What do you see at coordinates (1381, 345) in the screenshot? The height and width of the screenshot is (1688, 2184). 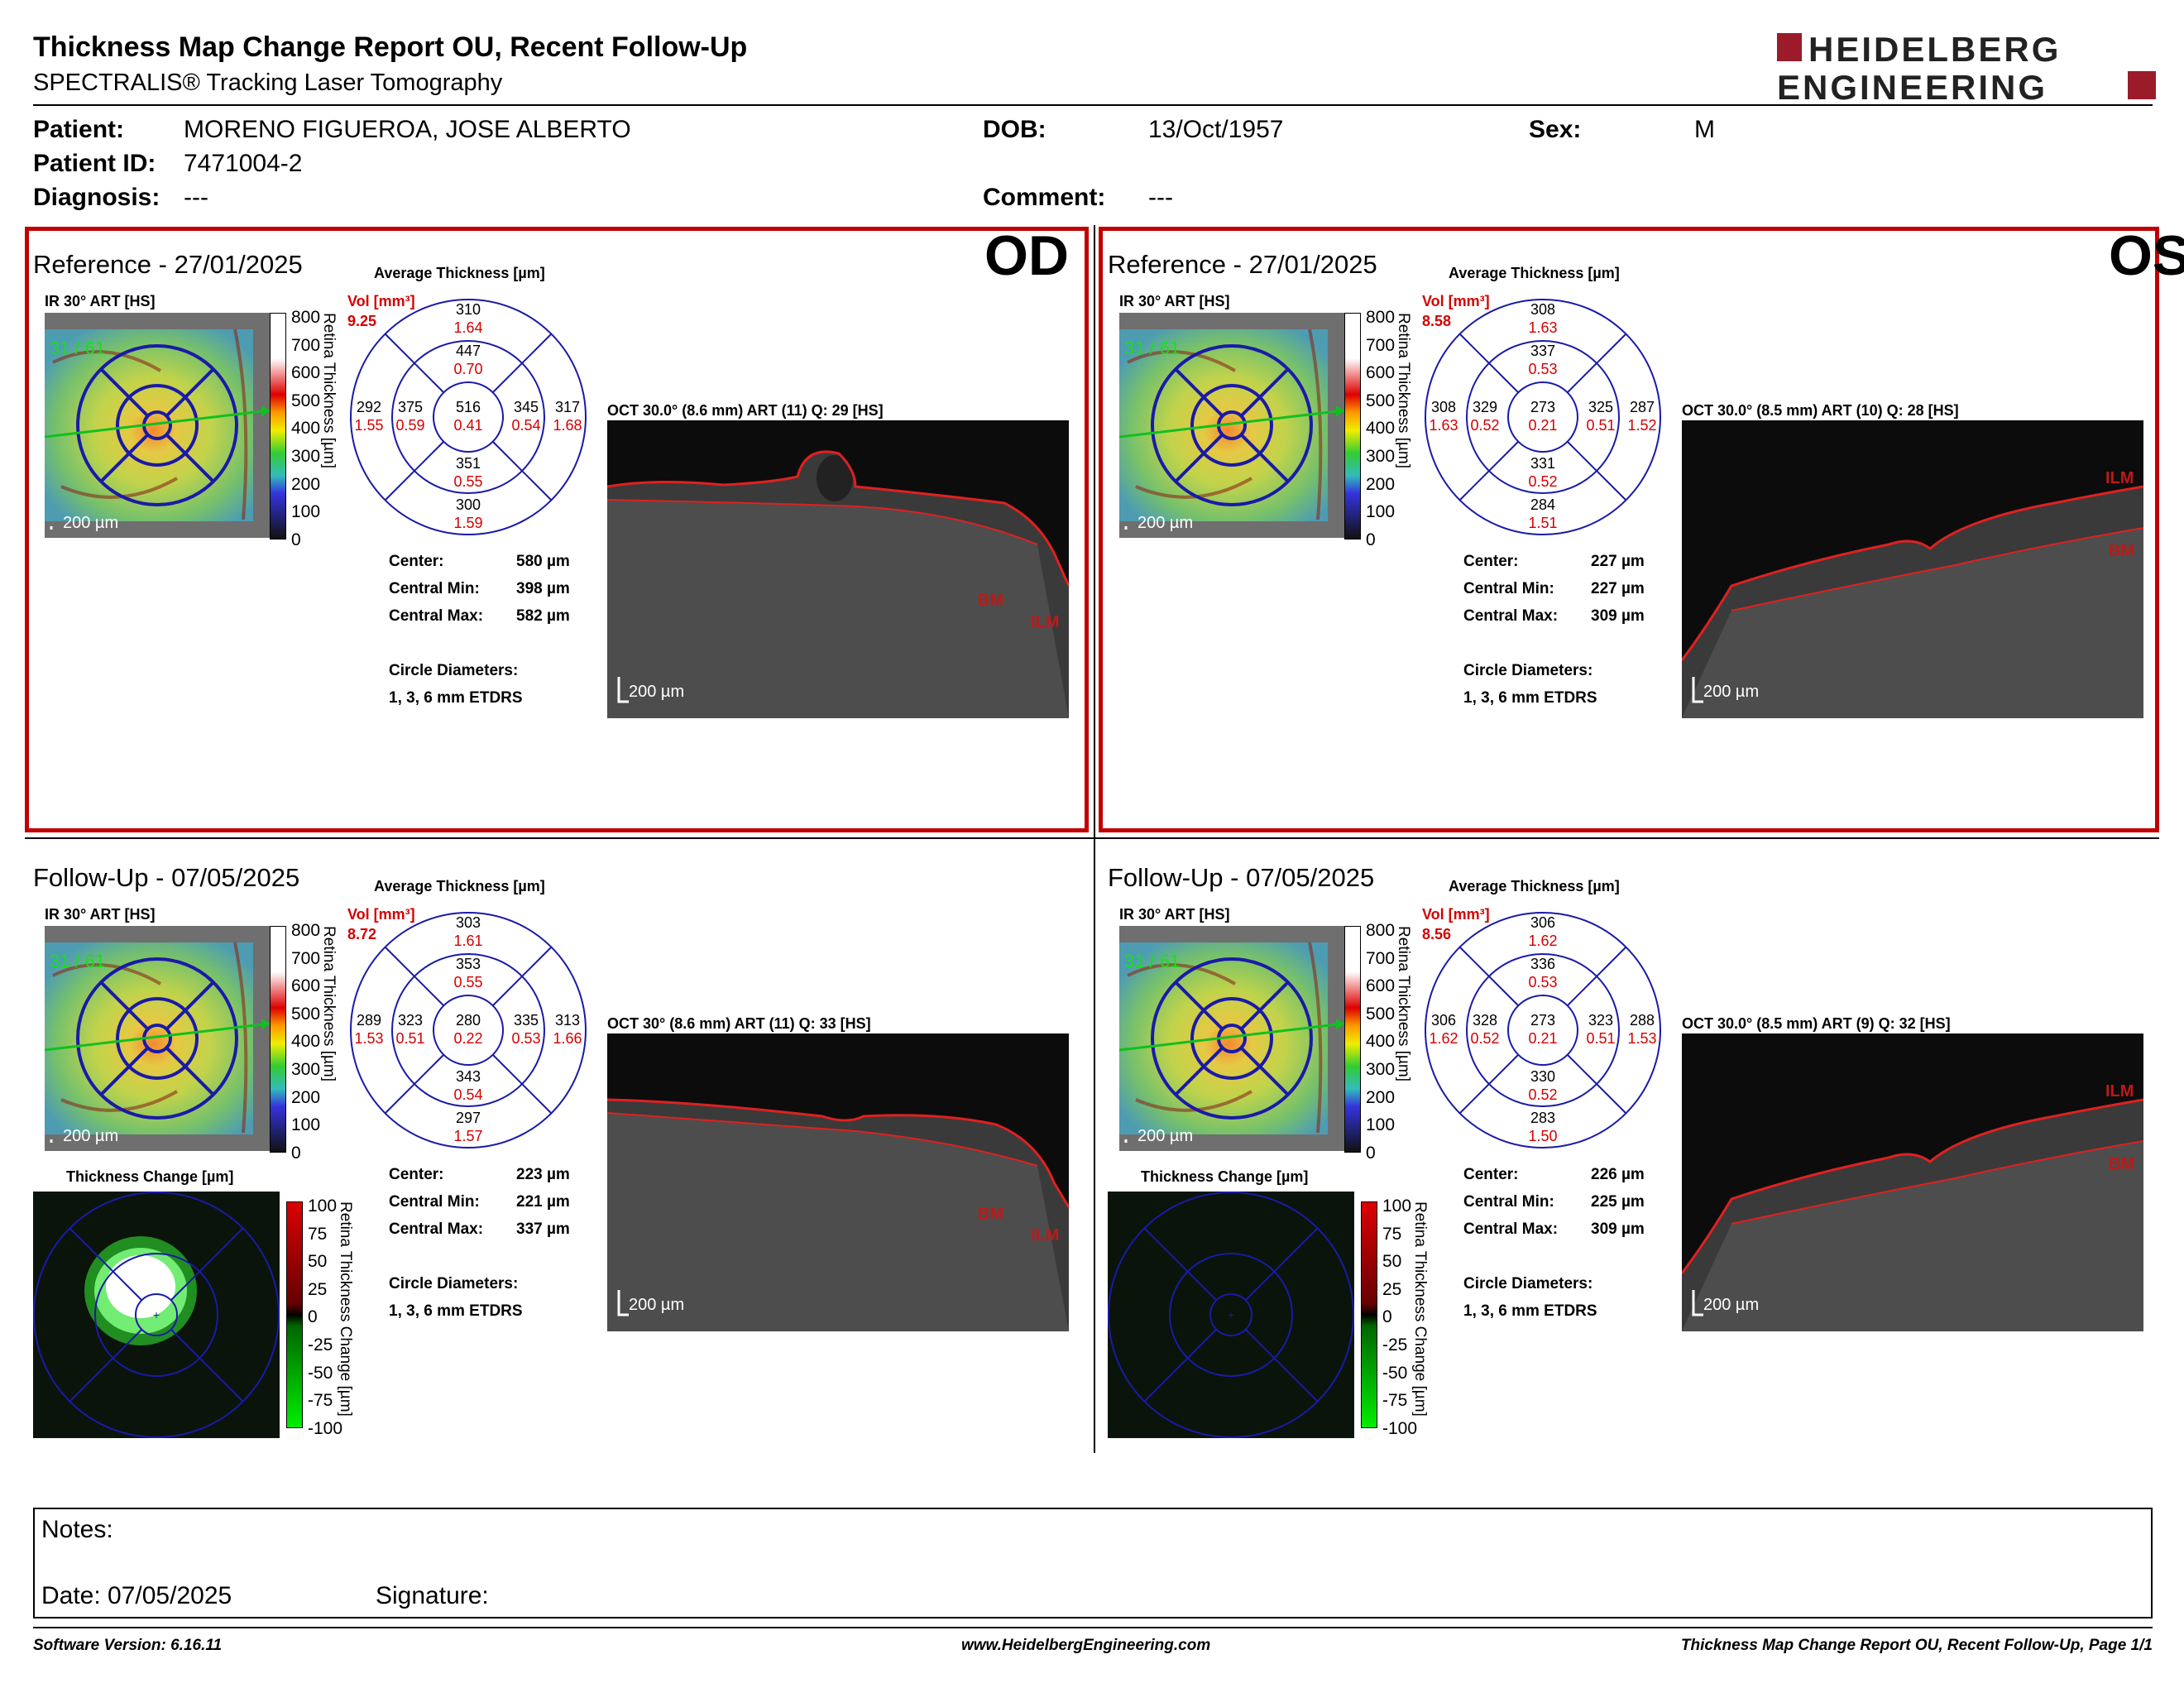 I see `scale-tick: 700` at bounding box center [1381, 345].